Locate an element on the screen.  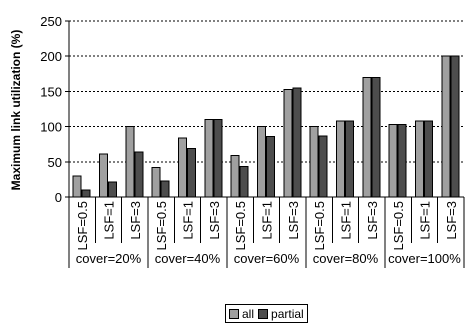
x-group-label: cover=40% is located at coordinates (188, 258).